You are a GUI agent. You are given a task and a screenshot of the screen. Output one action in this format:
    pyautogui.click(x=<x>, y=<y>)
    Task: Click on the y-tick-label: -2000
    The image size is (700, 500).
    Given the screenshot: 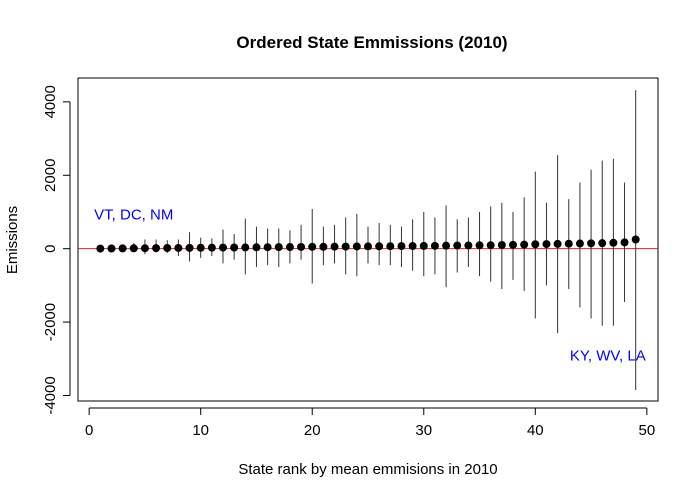 What is the action you would take?
    pyautogui.click(x=50, y=322)
    